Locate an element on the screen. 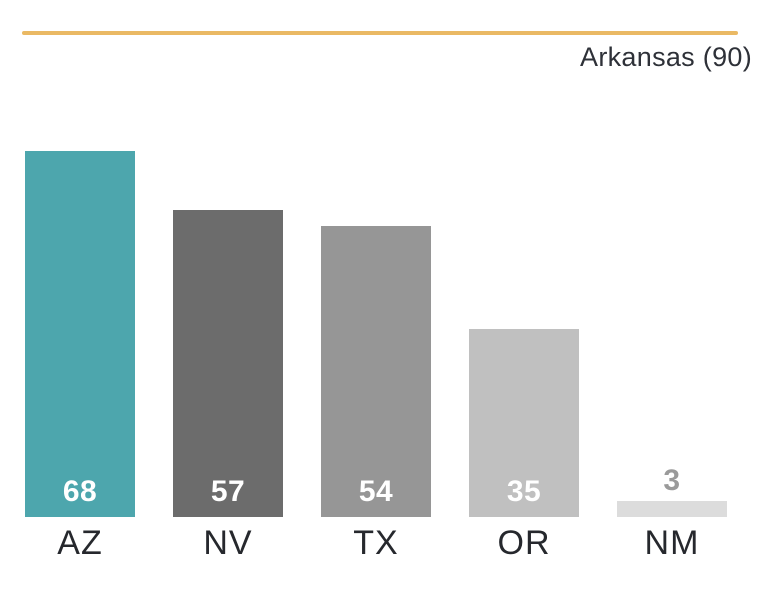 The width and height of the screenshot is (768, 589). bar-group-tx: 54 TX is located at coordinates (376, 394).